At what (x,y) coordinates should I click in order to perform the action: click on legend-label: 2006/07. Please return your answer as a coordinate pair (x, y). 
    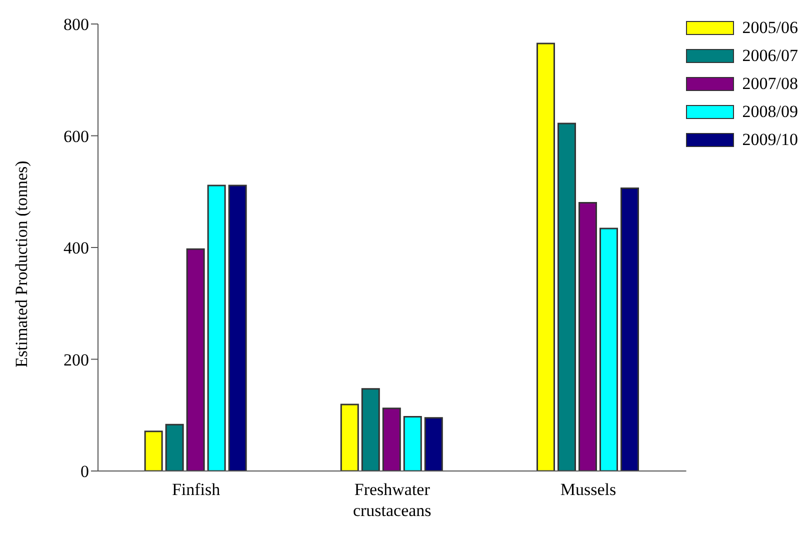
    Looking at the image, I should click on (770, 56).